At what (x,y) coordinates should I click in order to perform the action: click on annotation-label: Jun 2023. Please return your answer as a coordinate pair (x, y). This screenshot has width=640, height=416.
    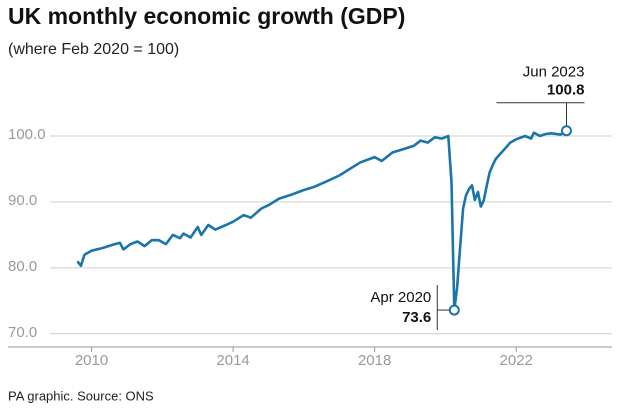
    Looking at the image, I should click on (554, 72).